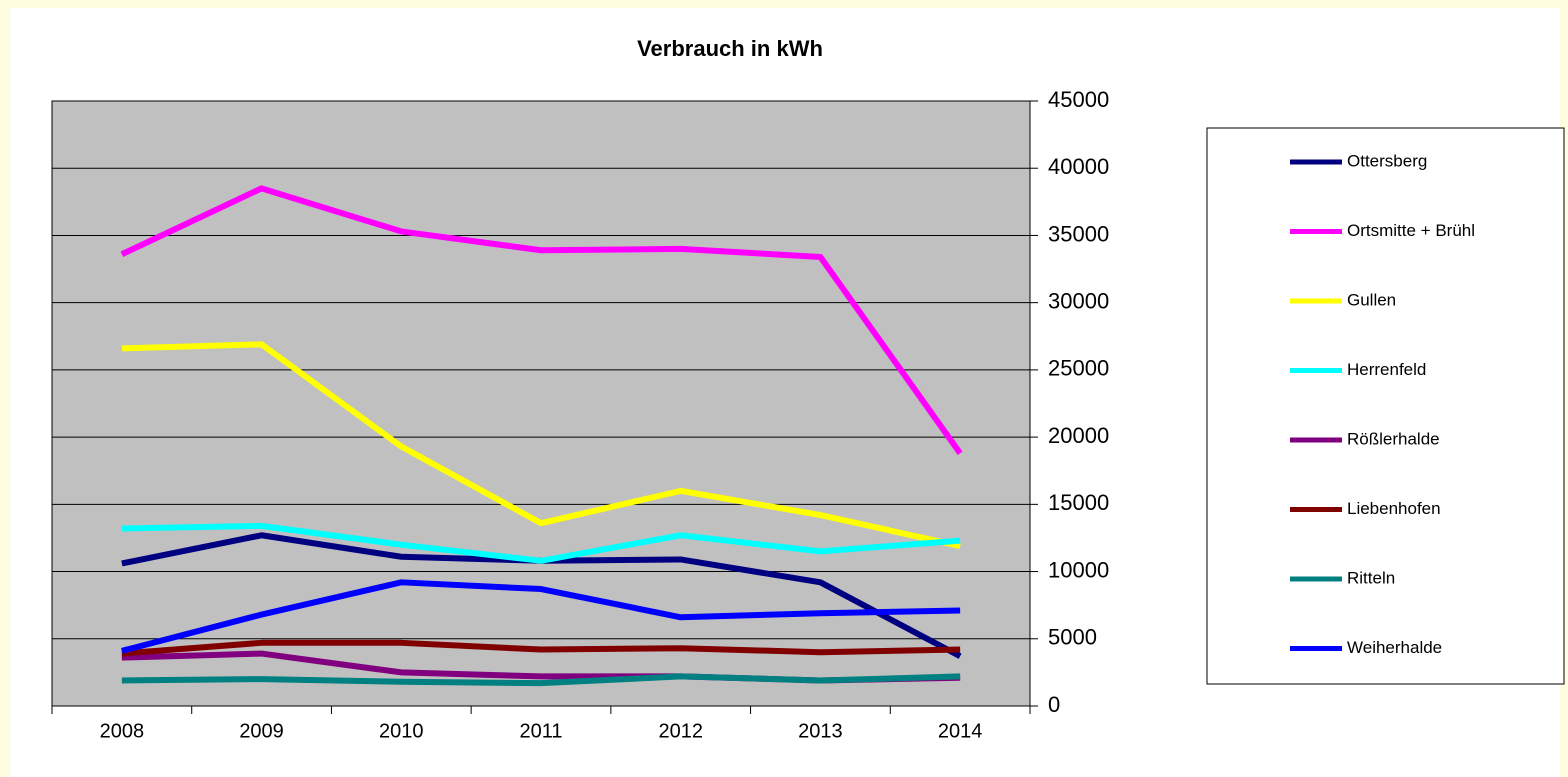 The image size is (1568, 777). What do you see at coordinates (960, 731) in the screenshot?
I see `x-tick-label: 2014` at bounding box center [960, 731].